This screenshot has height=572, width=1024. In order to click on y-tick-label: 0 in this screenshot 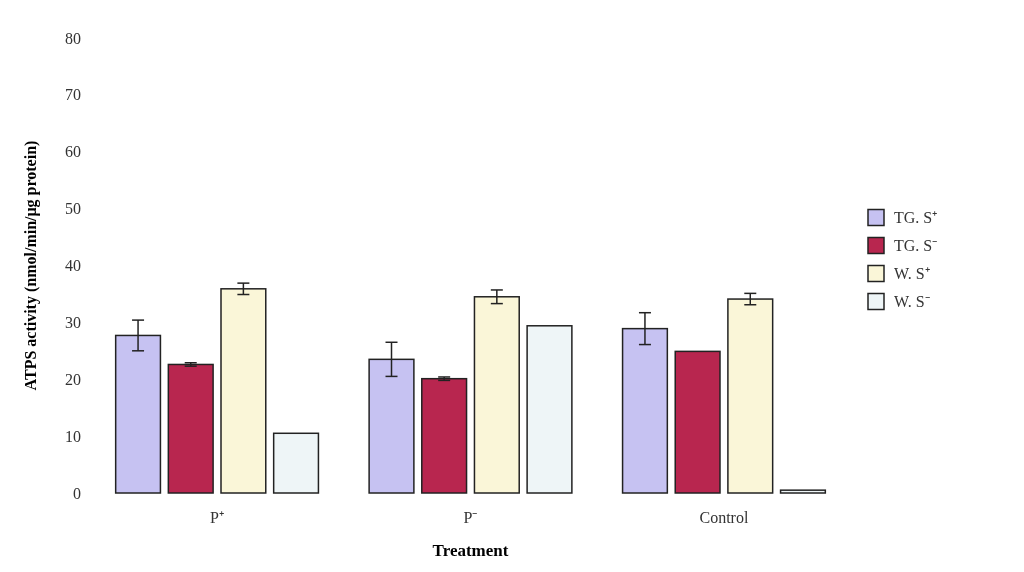, I will do `click(77, 493)`.